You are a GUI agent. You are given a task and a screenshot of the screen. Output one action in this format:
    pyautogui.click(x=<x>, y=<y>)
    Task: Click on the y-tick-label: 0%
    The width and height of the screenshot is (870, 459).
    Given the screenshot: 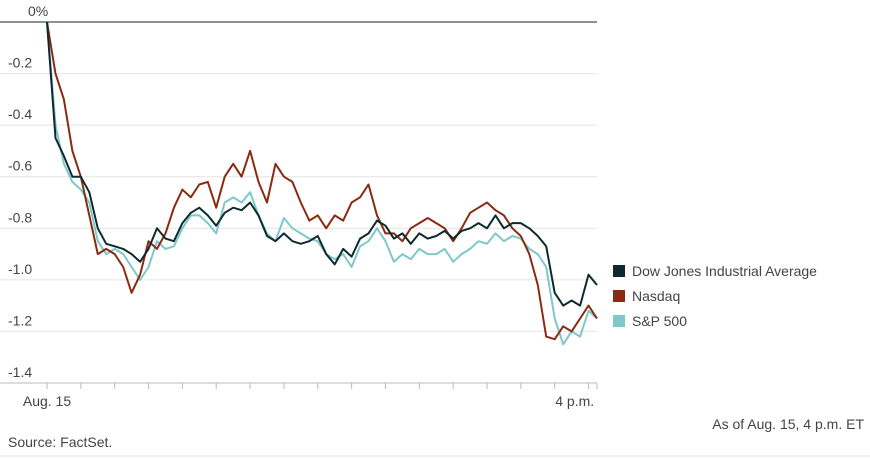 What is the action you would take?
    pyautogui.click(x=38, y=11)
    